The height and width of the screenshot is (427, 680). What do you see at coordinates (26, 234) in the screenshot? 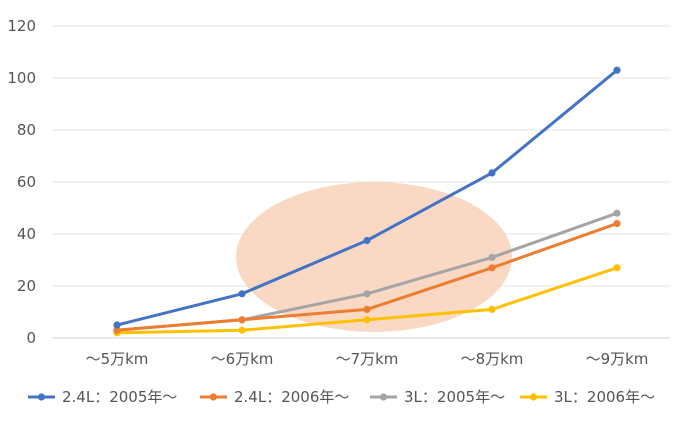
I see `y-tick-label: 40` at bounding box center [26, 234].